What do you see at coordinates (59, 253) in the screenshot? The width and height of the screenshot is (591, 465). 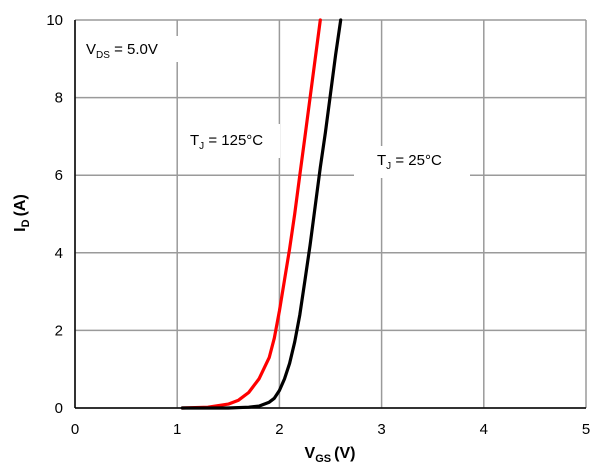 I see `y-tick-label-2: 4` at bounding box center [59, 253].